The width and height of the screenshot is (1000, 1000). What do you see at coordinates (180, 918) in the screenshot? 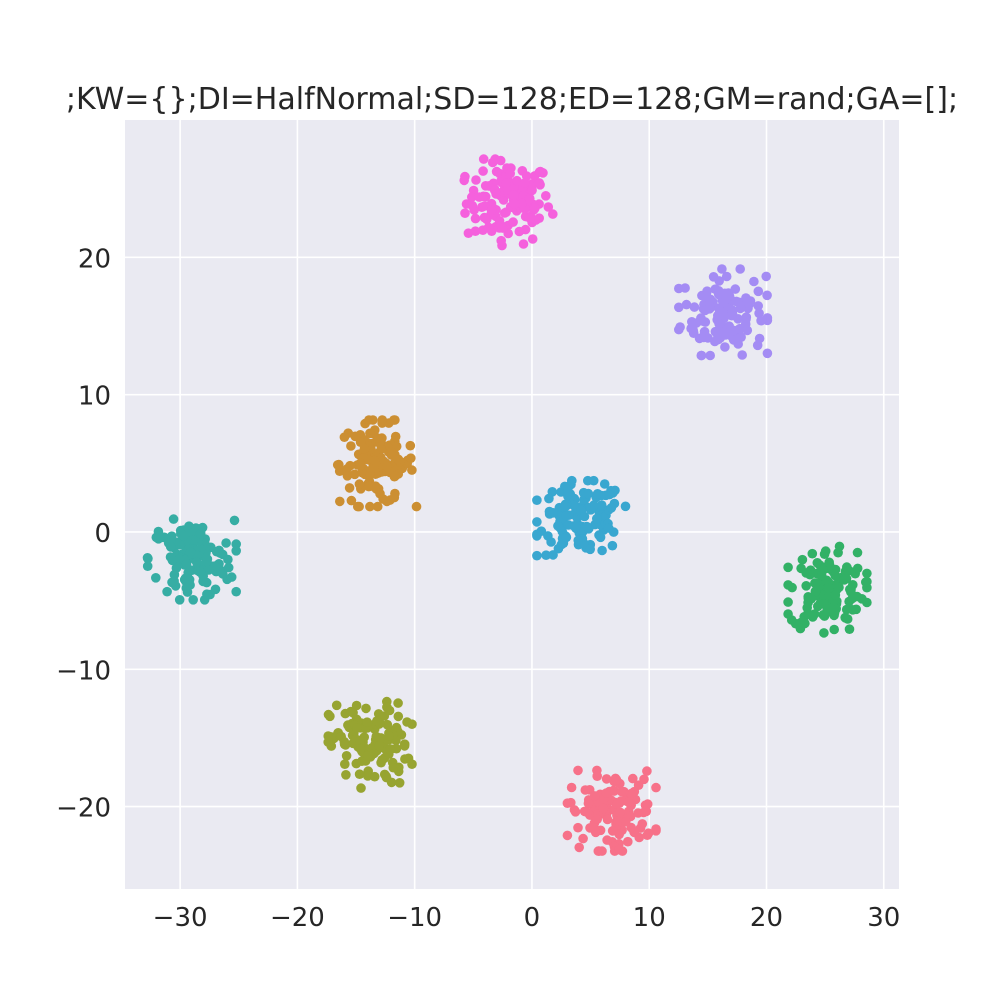
I see `x-tick-label: −30` at bounding box center [180, 918].